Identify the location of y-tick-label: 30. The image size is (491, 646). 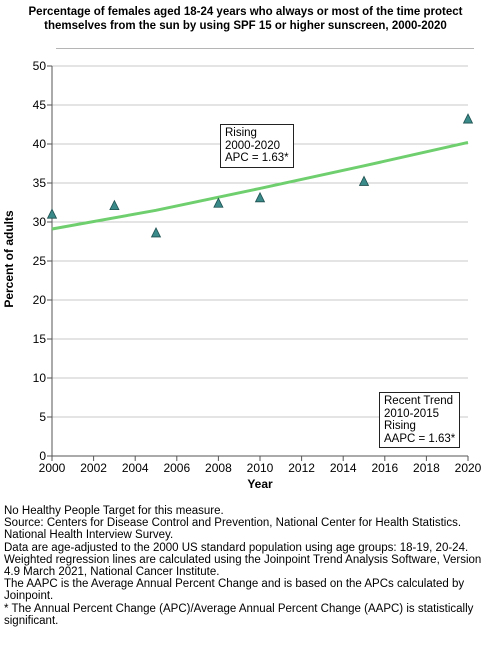
(40, 222).